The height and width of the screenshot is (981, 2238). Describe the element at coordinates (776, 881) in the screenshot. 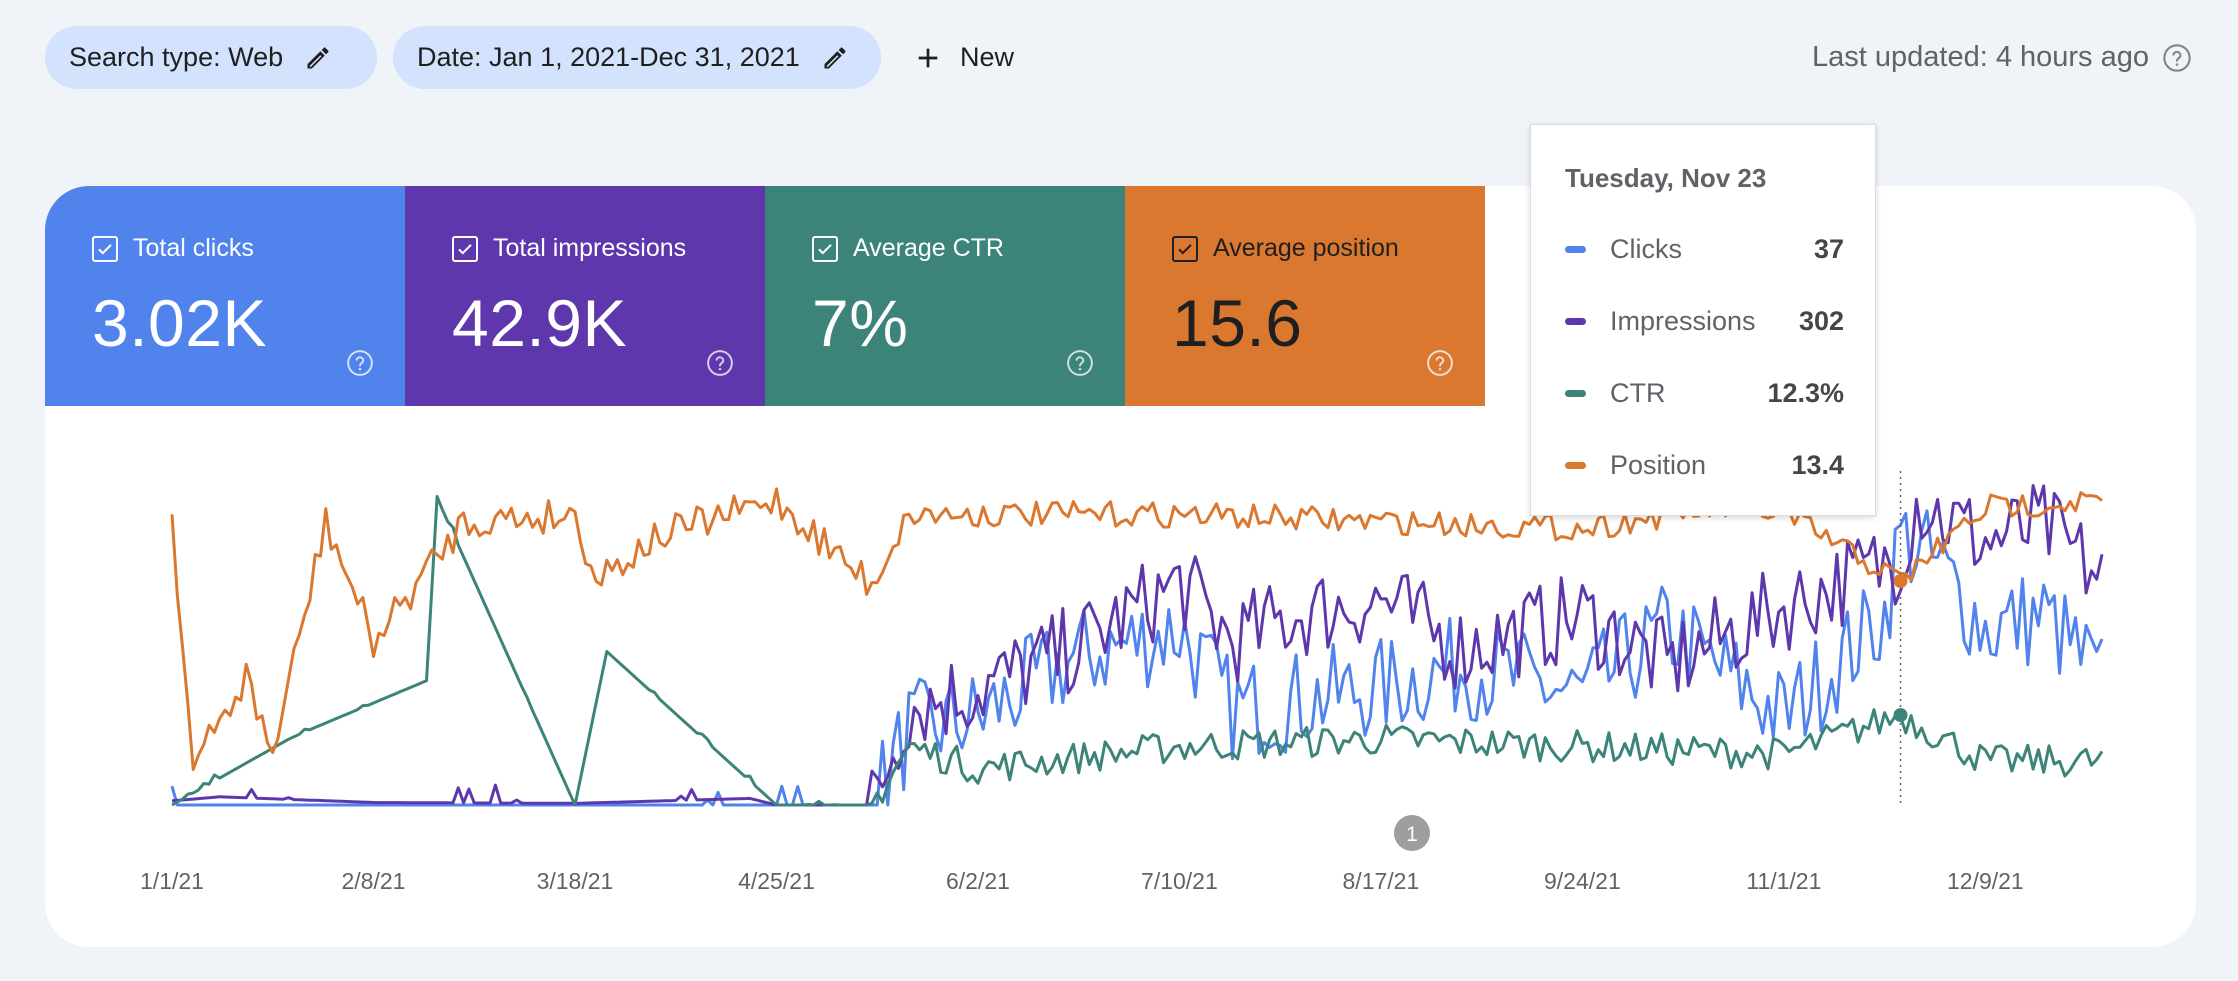

I see `x-tick-label: 4/25/21` at that location.